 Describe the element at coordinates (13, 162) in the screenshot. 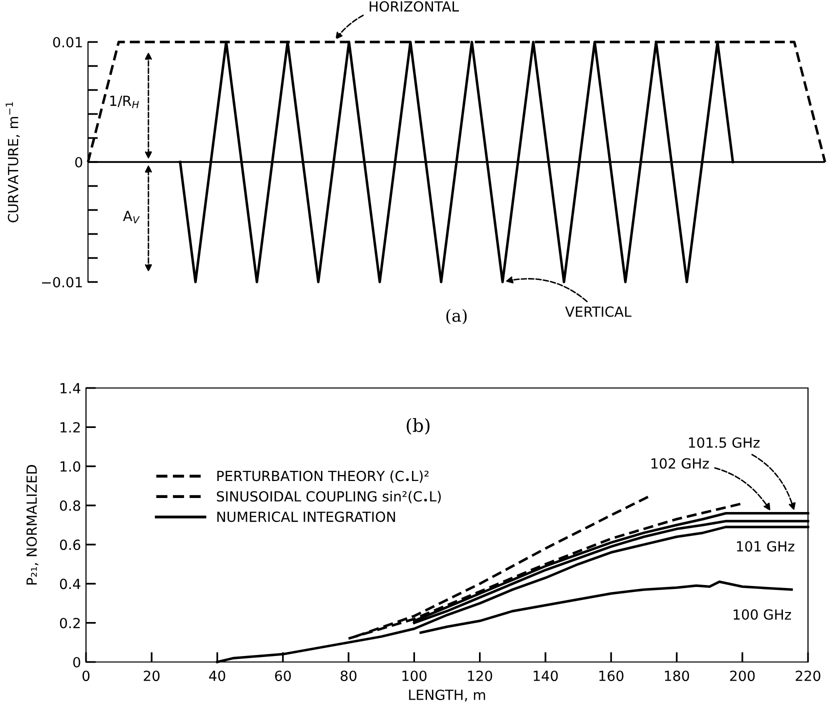

I see `y-axis-title: CURVATURE, m$^{−1}$` at that location.